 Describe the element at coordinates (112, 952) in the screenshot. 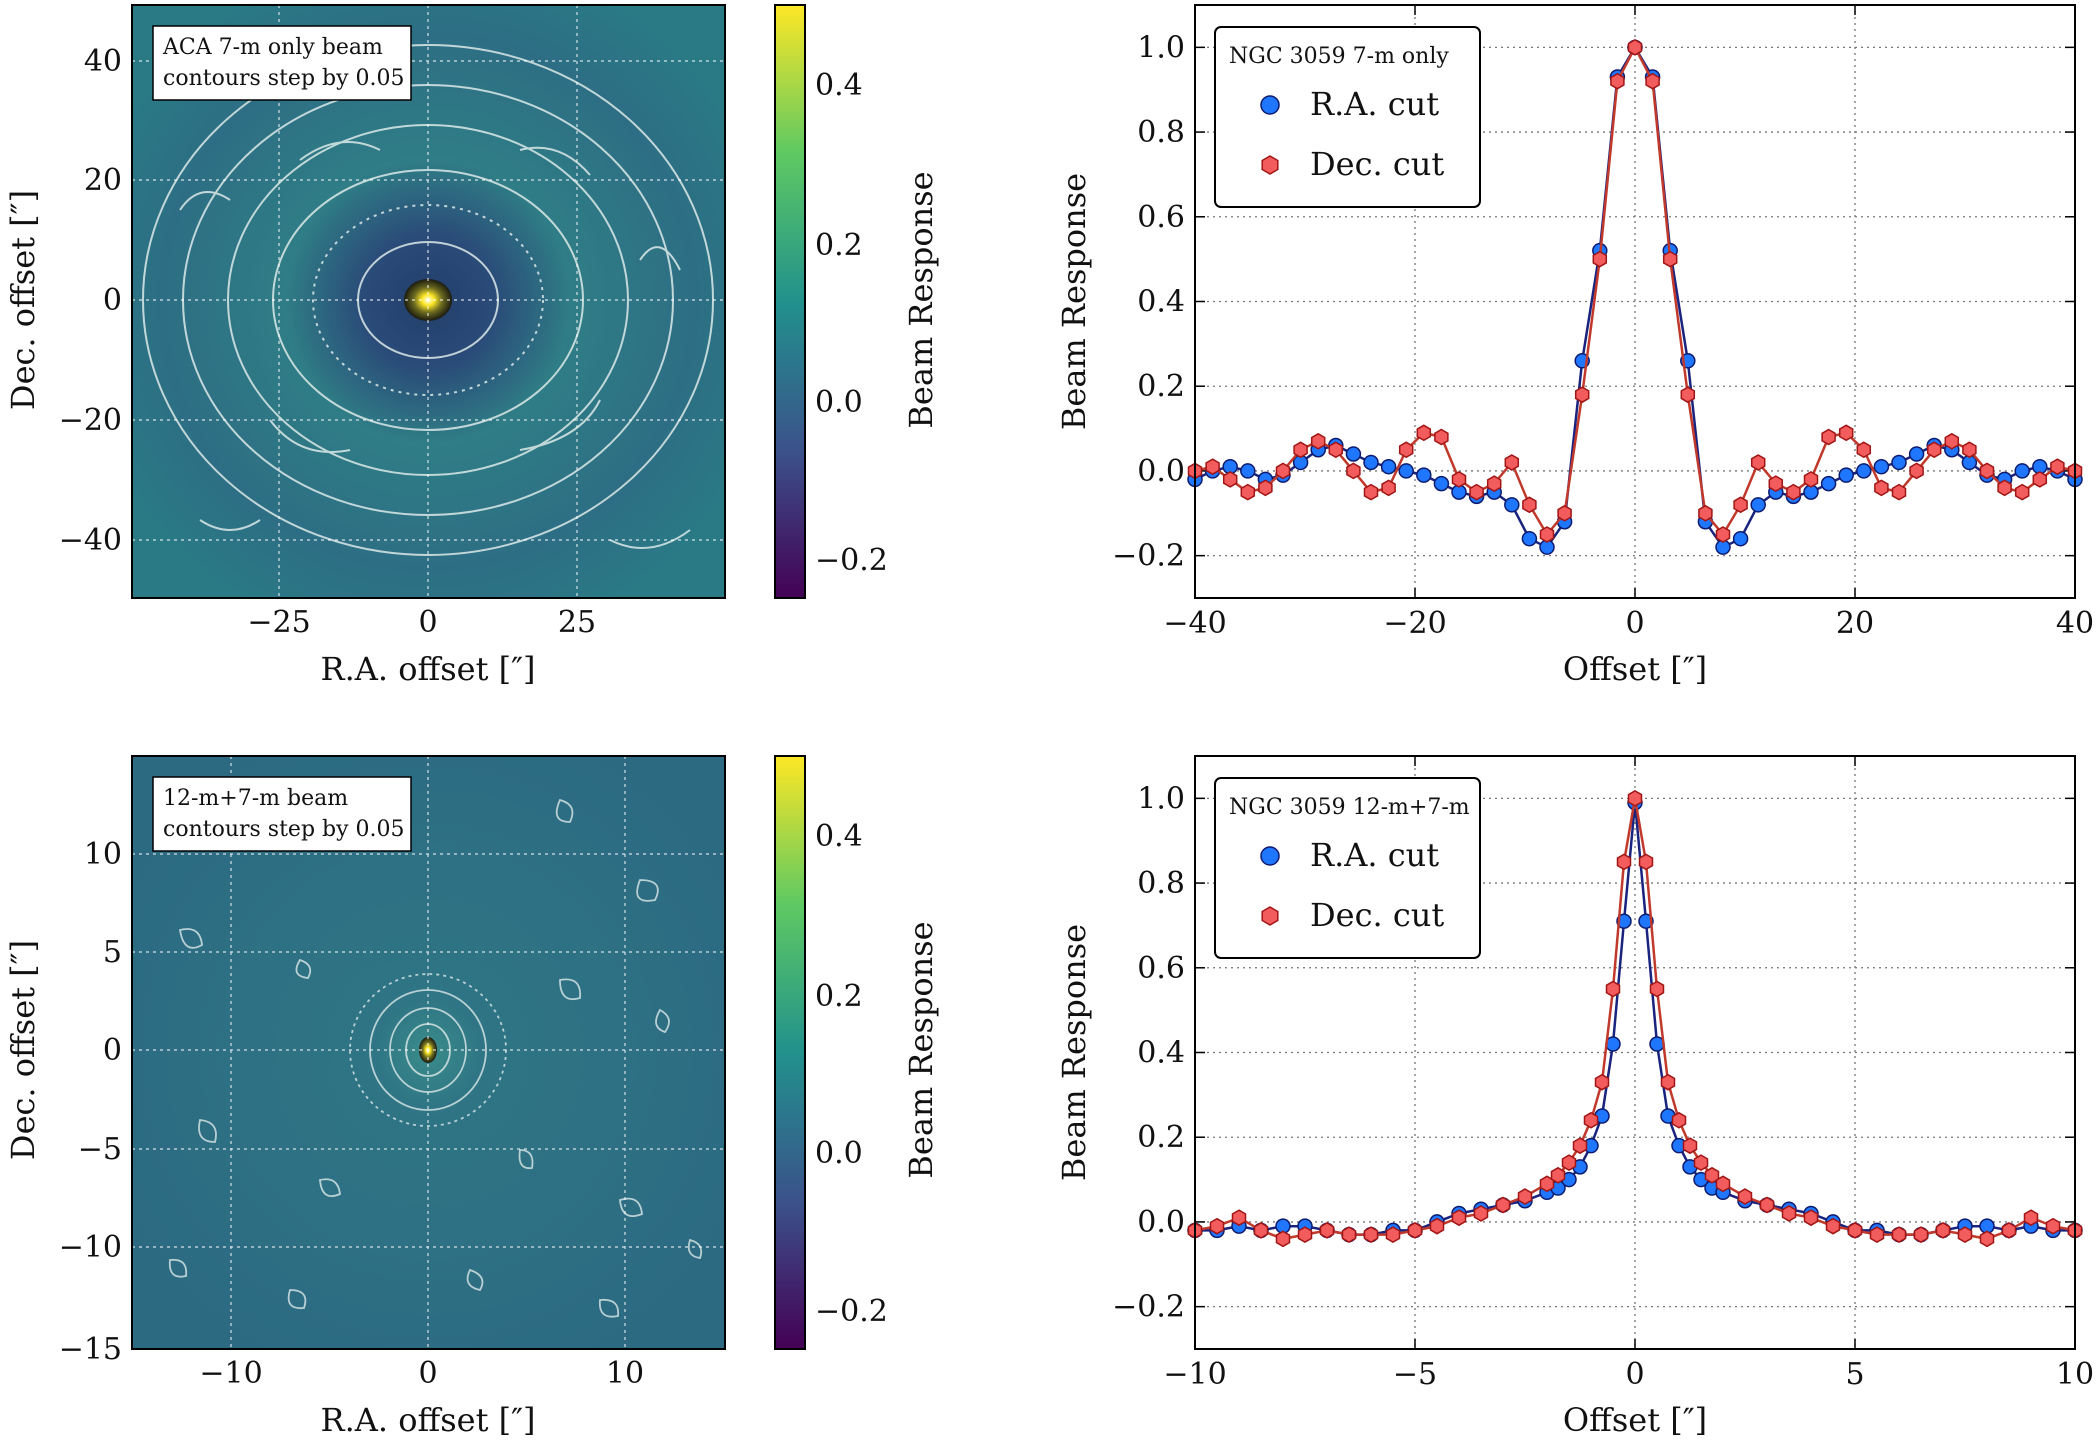

I see `ytick-label: 5` at that location.